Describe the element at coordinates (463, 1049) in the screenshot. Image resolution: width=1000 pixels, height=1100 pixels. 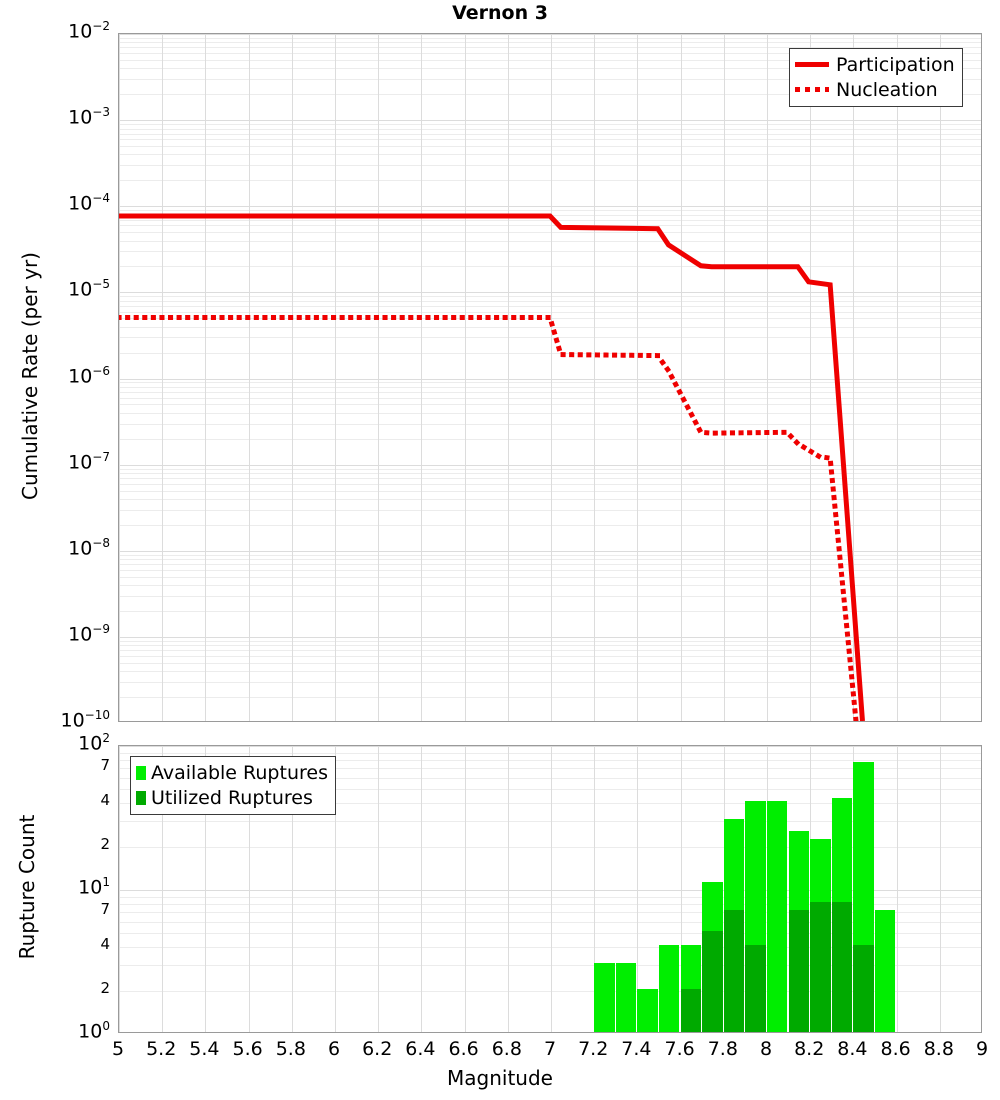
I see `x-tick-label: 6.6` at that location.